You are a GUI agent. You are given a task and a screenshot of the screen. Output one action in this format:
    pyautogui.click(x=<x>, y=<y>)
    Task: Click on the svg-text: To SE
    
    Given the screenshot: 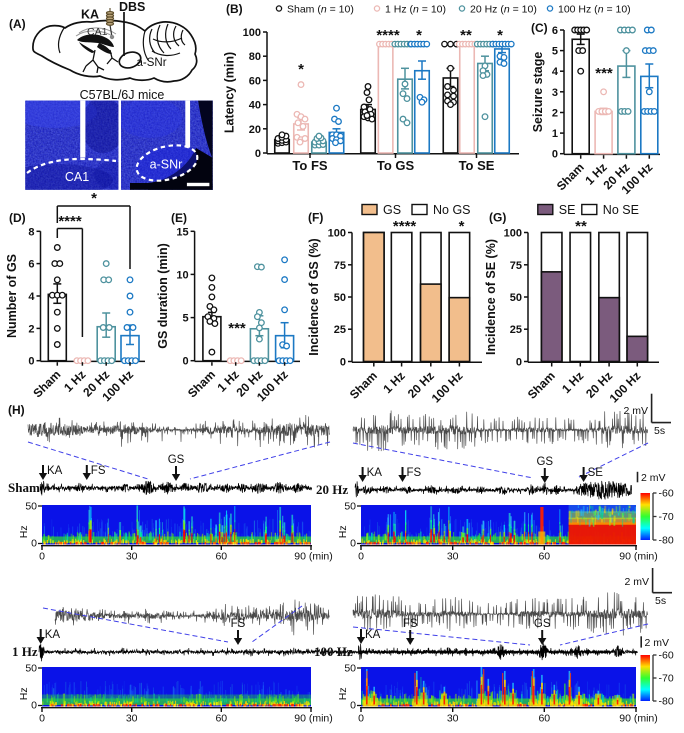 What is the action you would take?
    pyautogui.click(x=477, y=165)
    